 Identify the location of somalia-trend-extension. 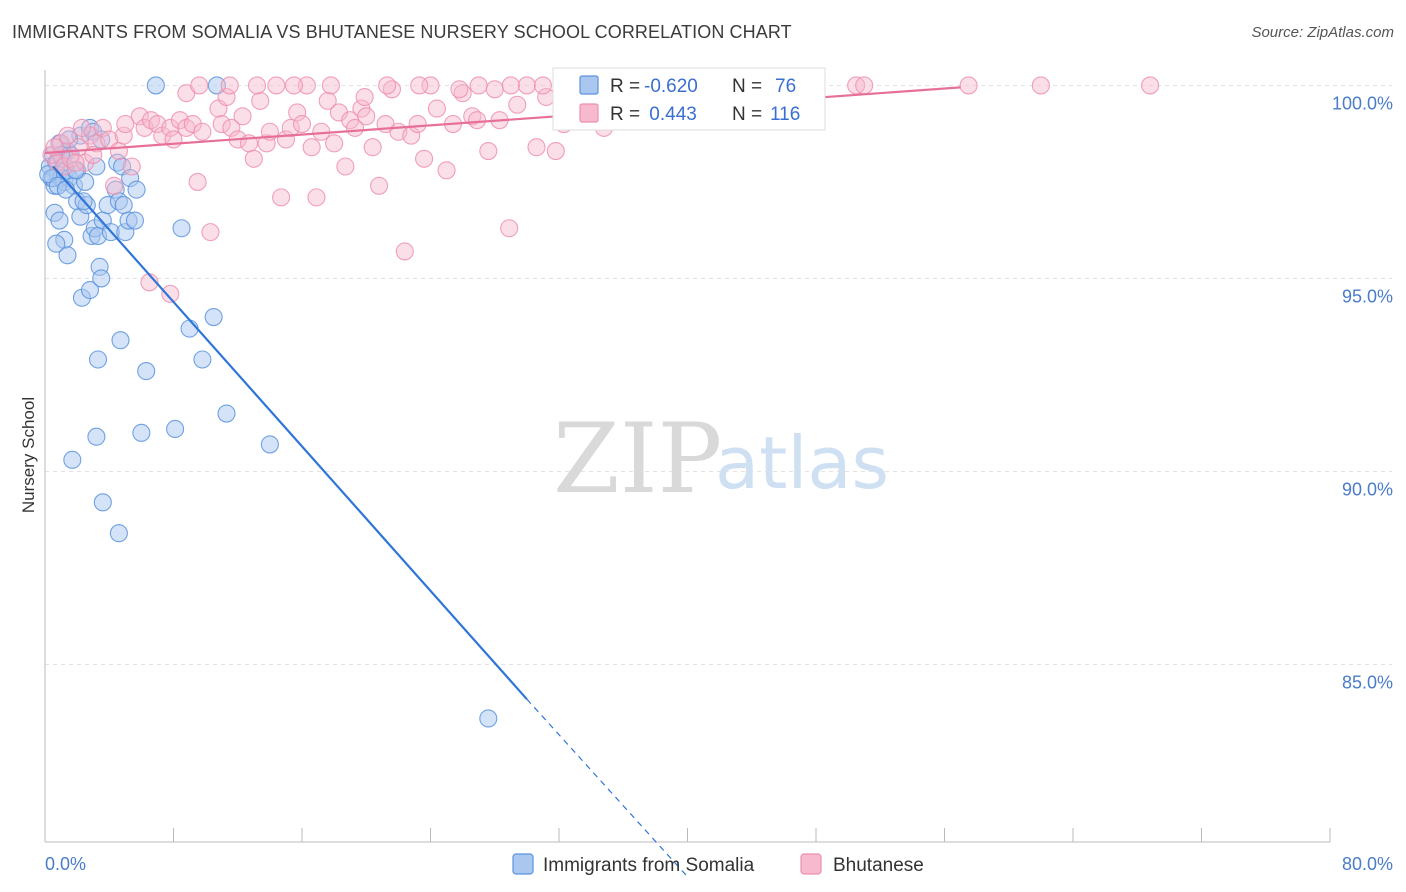
(607, 788).